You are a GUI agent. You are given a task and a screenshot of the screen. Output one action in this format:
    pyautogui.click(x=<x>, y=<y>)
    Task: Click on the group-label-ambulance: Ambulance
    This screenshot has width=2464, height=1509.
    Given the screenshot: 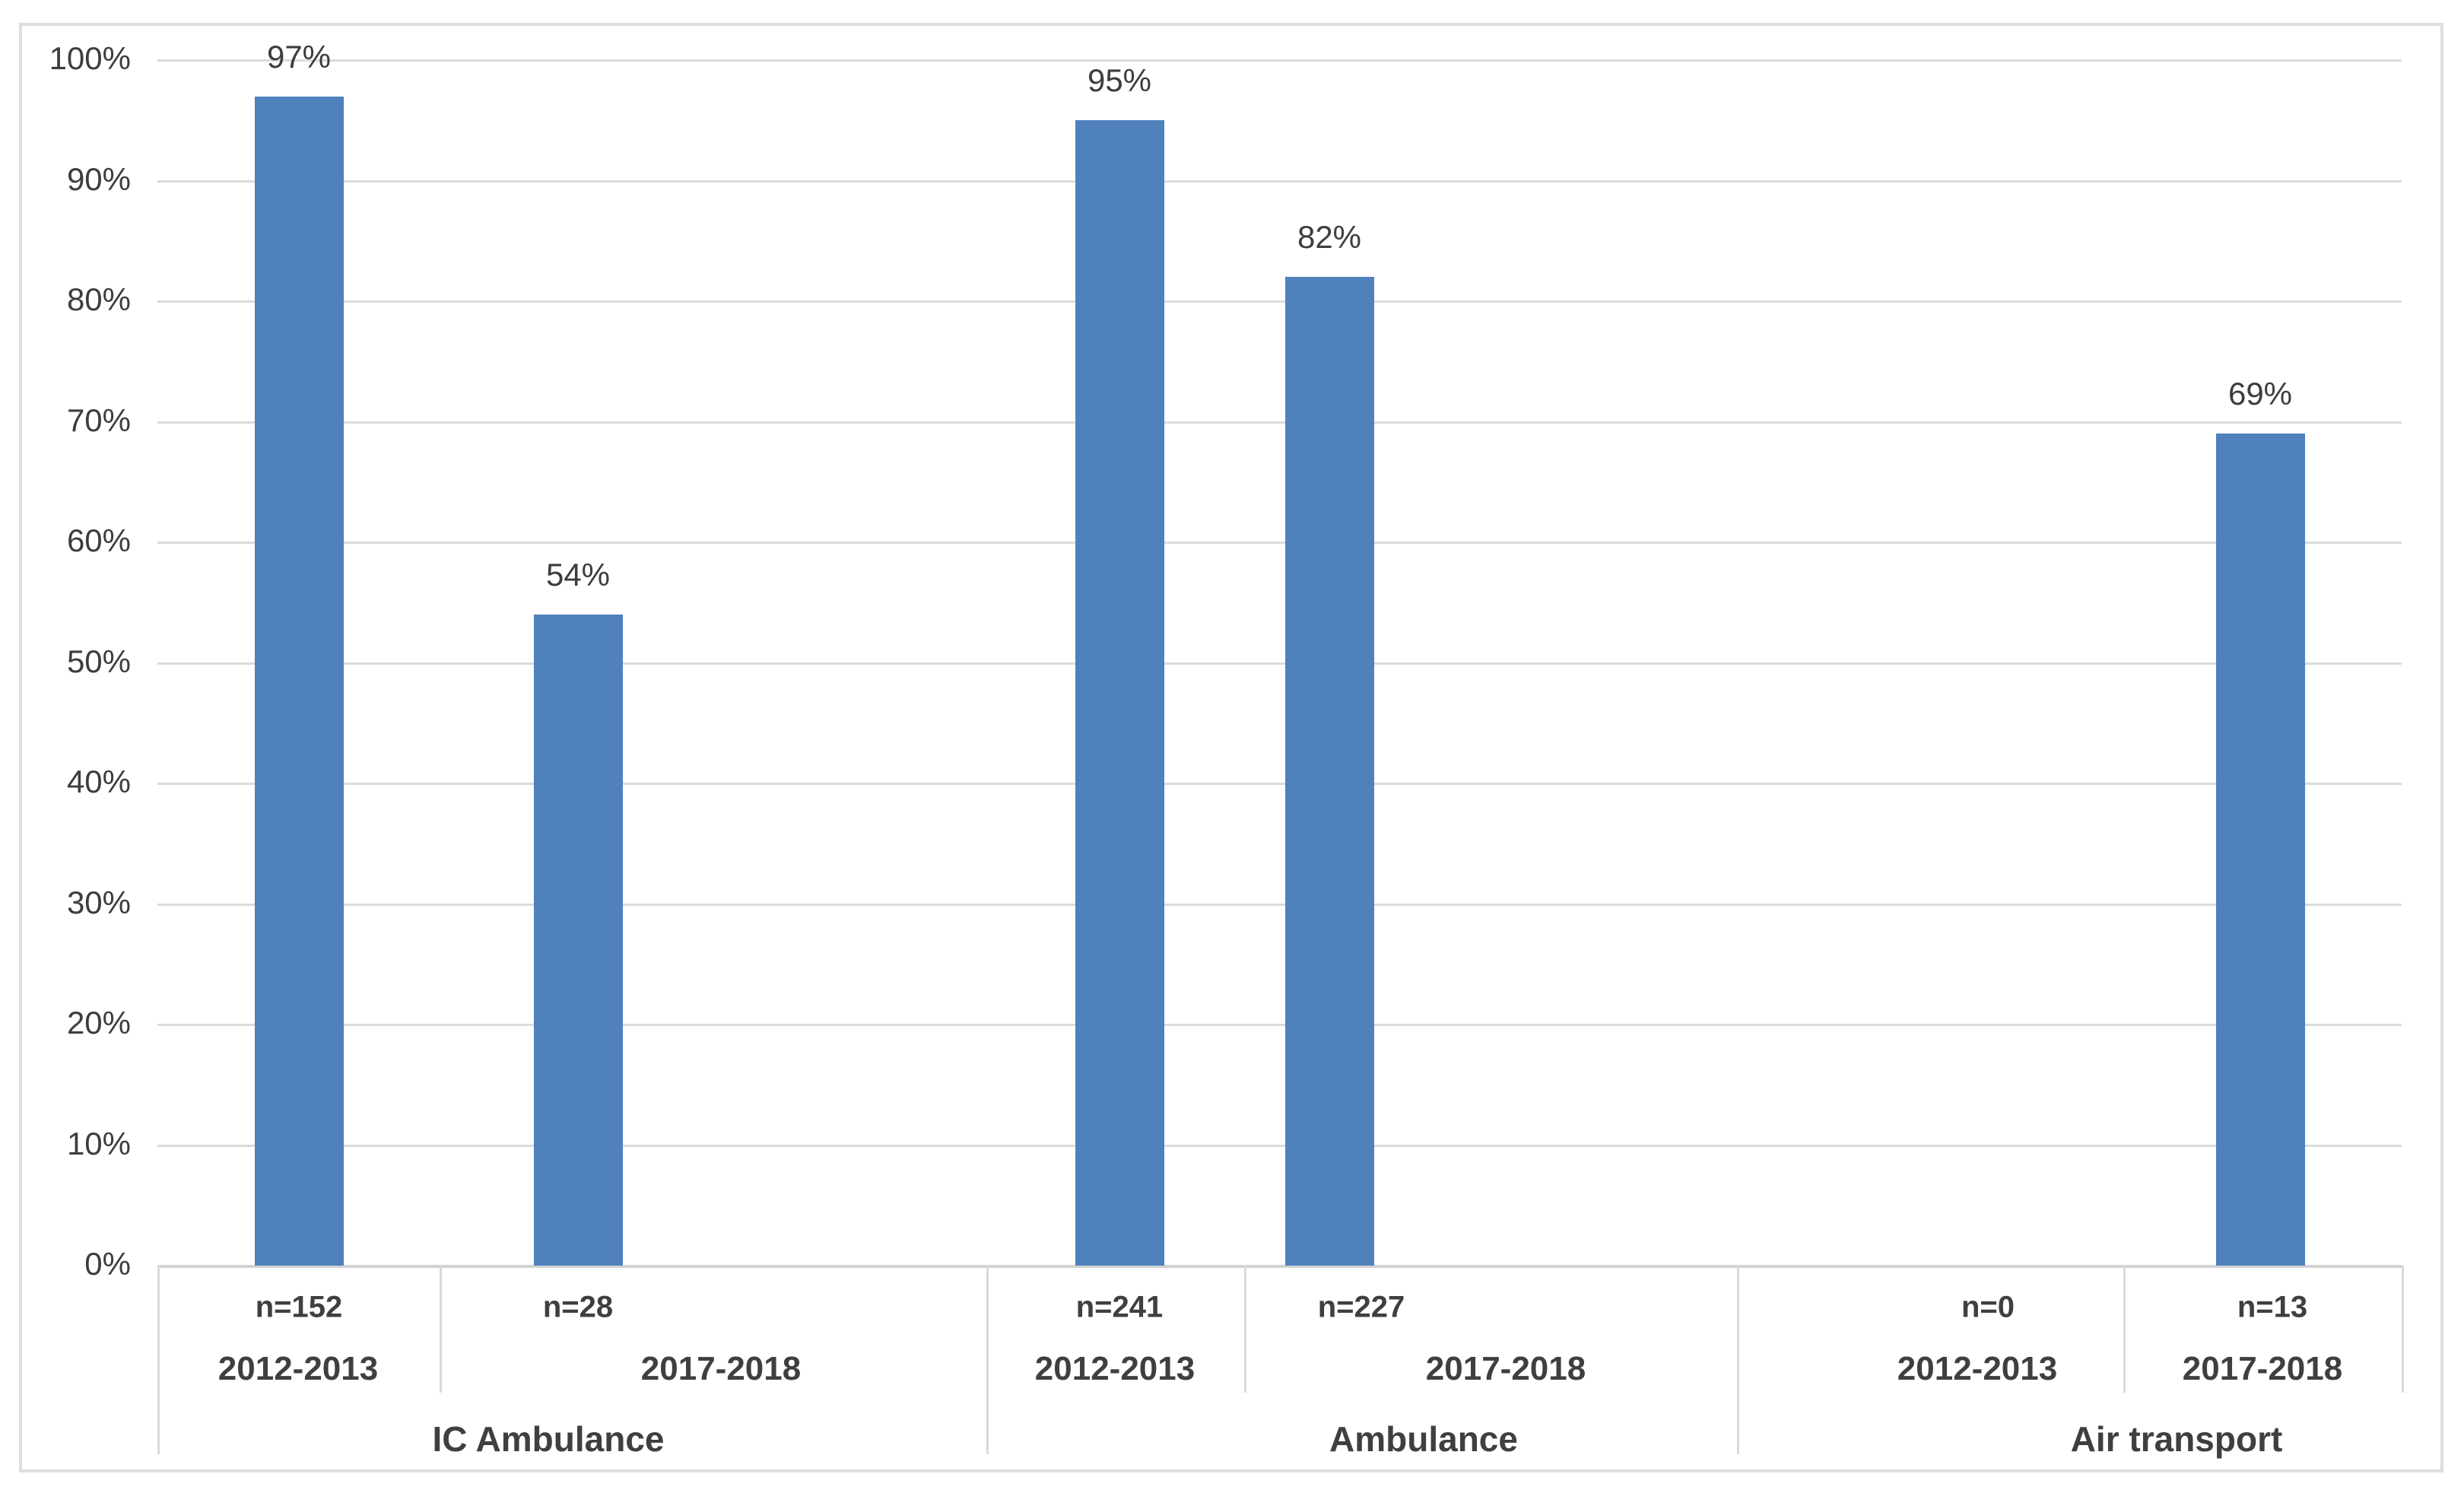 What is the action you would take?
    pyautogui.click(x=1423, y=1439)
    